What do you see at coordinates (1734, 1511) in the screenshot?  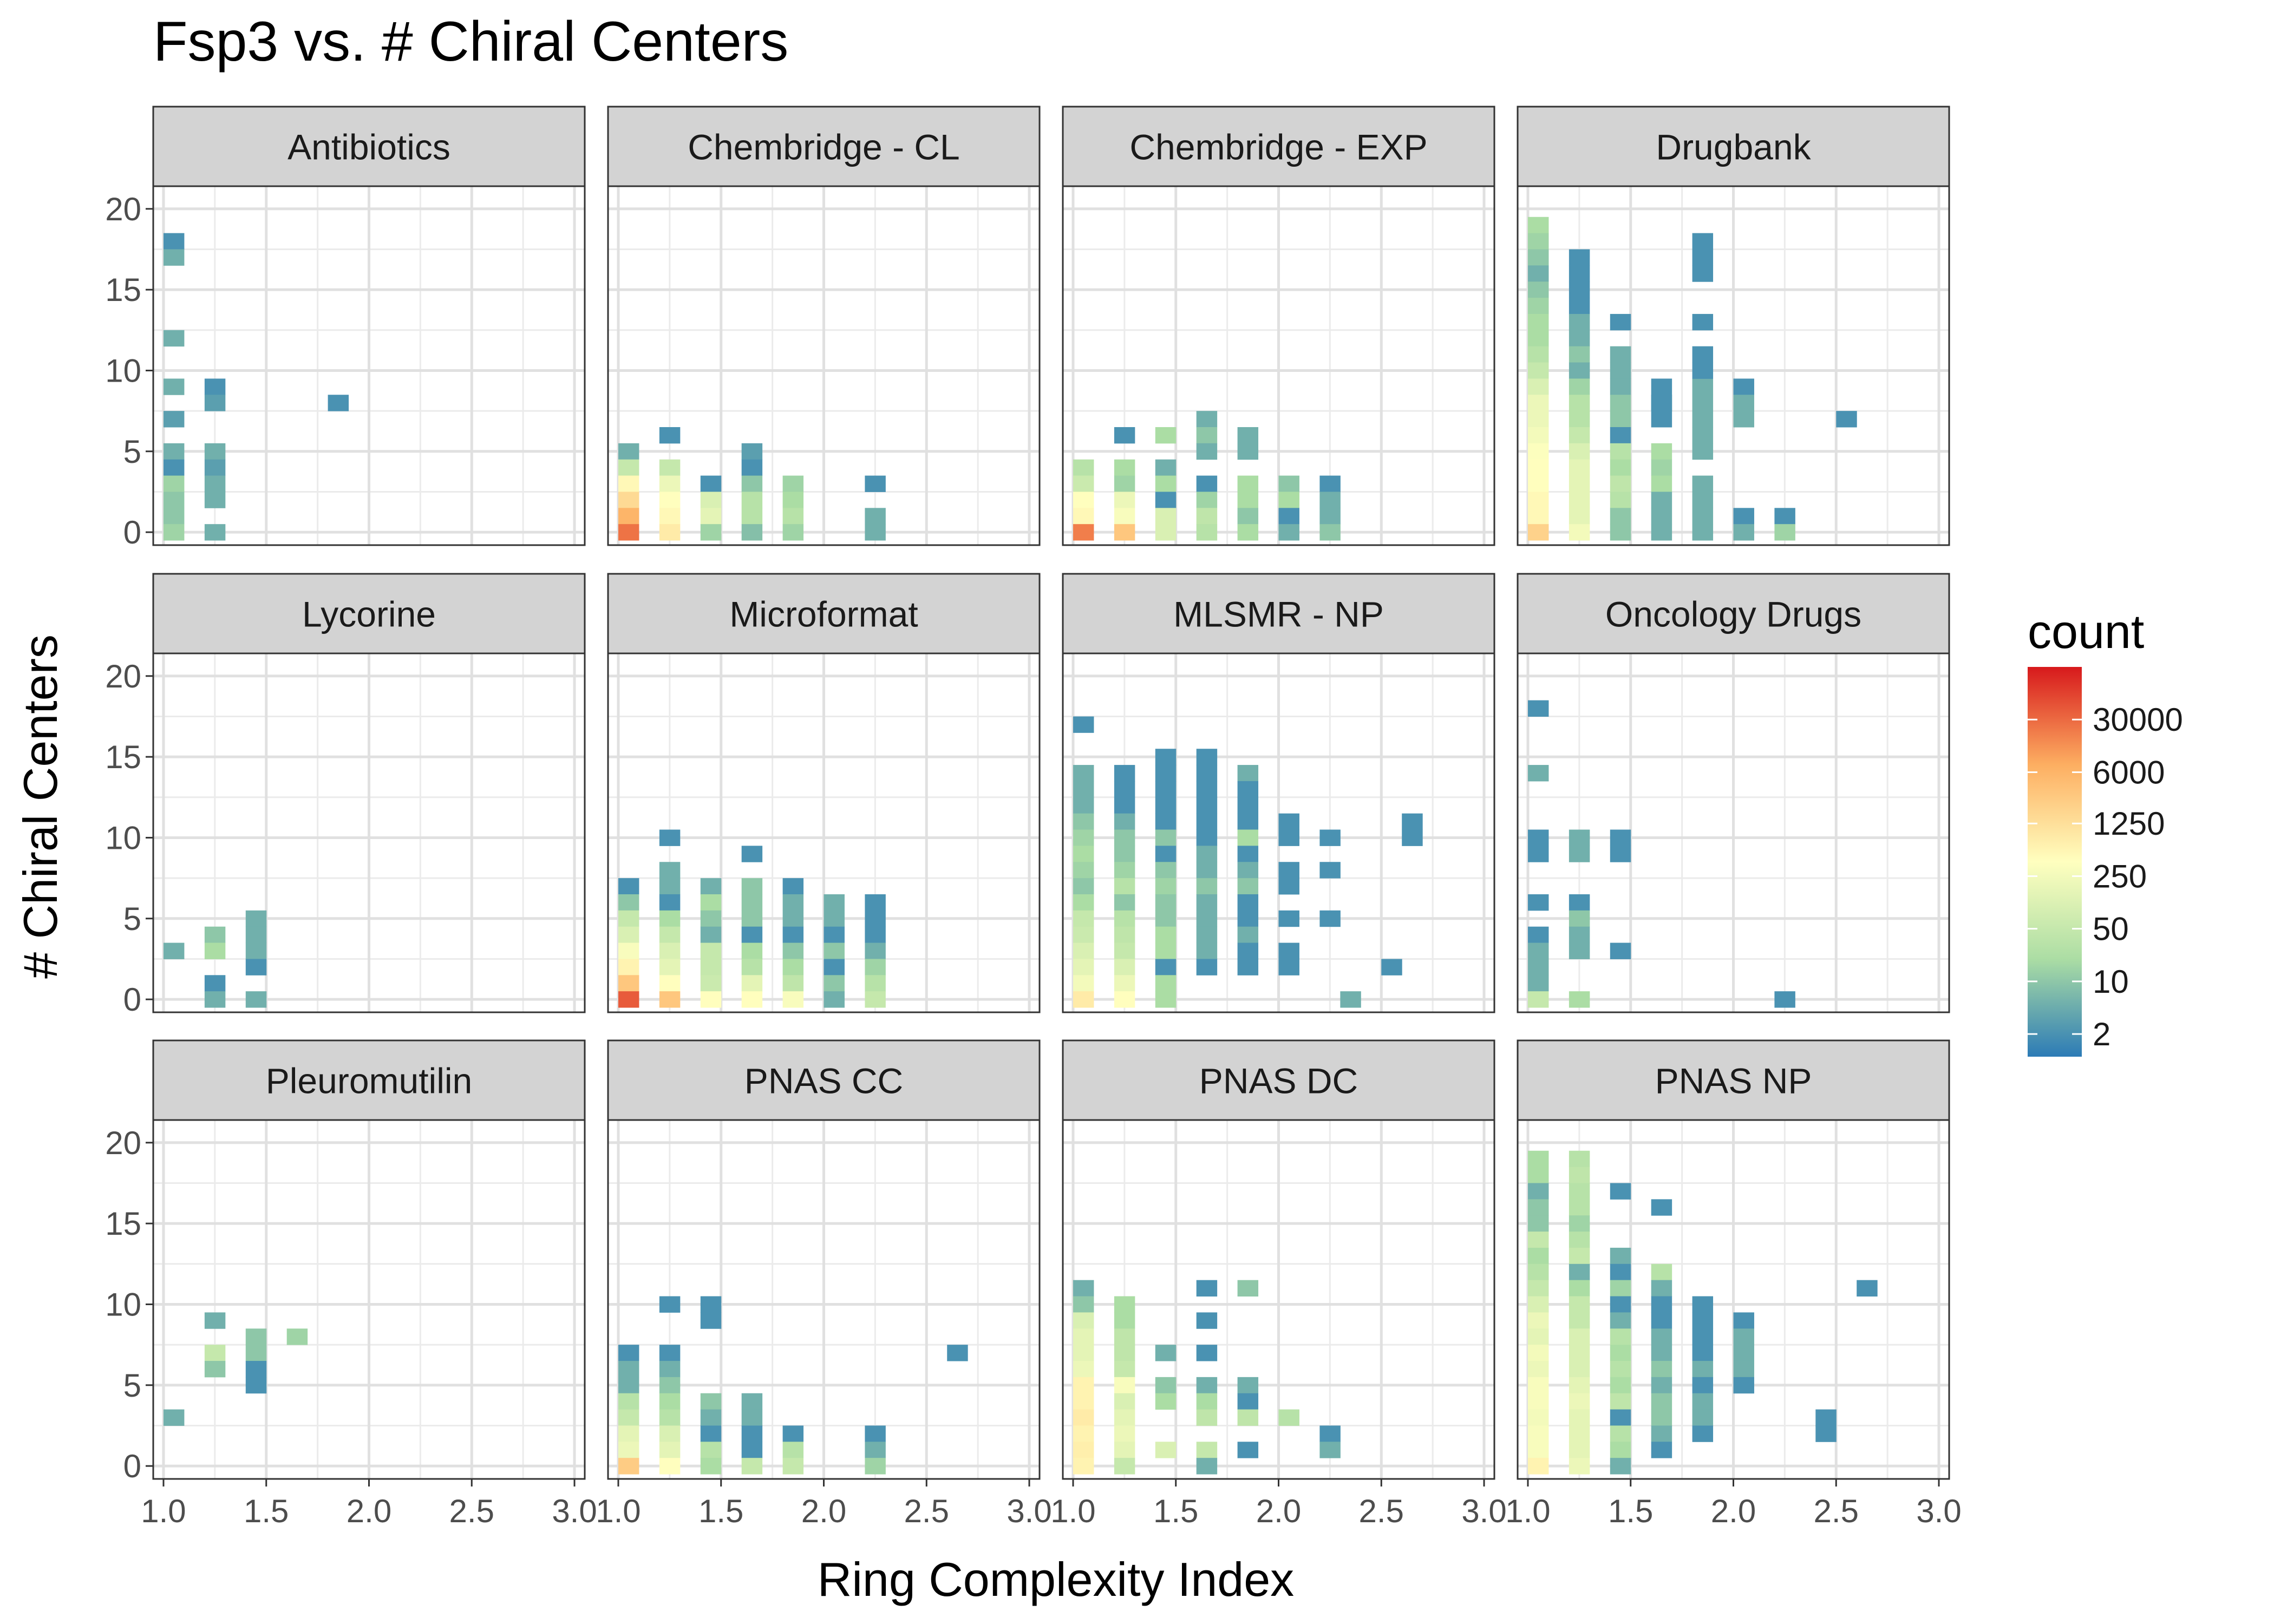 I see `x-tick-label: 2.0` at bounding box center [1734, 1511].